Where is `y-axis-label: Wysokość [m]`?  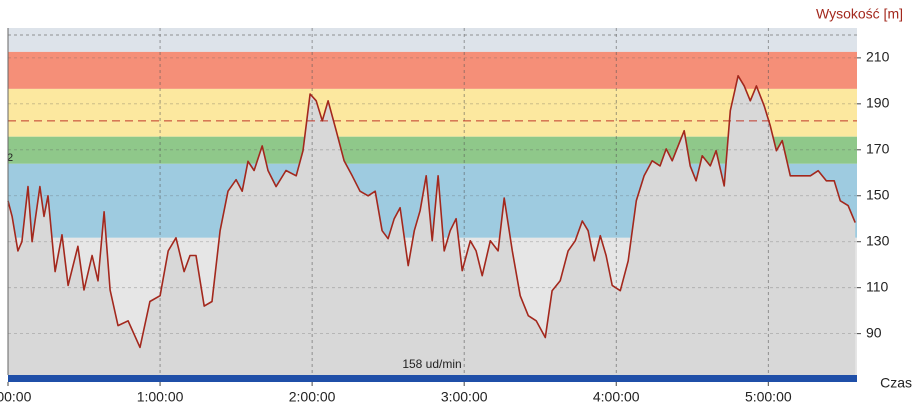 y-axis-label: Wysokość [m] is located at coordinates (859, 14).